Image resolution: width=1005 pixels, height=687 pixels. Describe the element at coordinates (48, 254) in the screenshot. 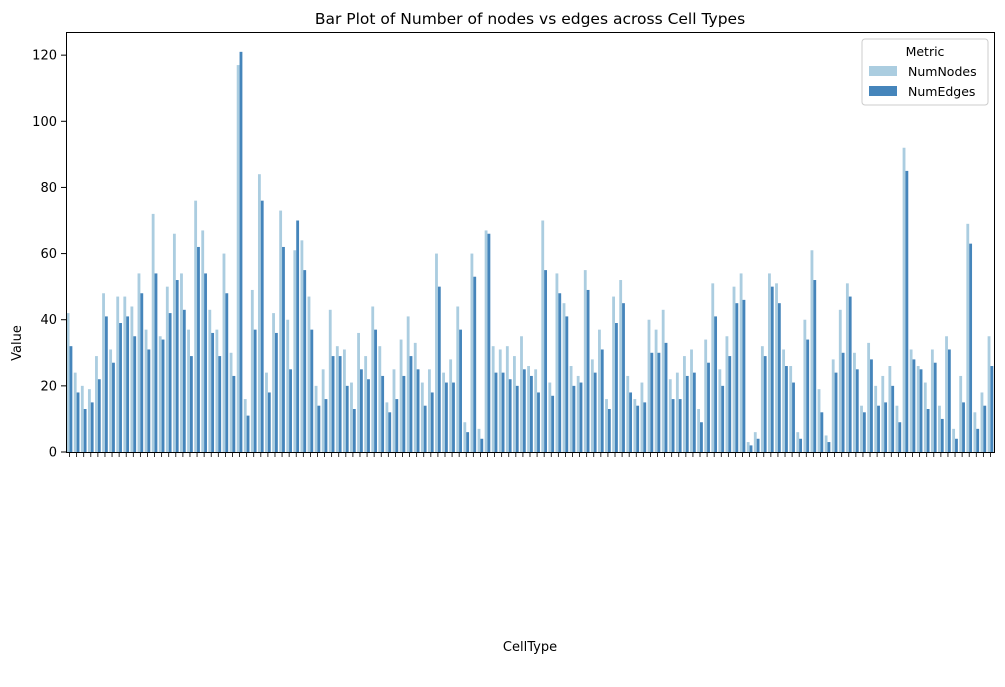

I see `y-tick-label-3: 60` at that location.